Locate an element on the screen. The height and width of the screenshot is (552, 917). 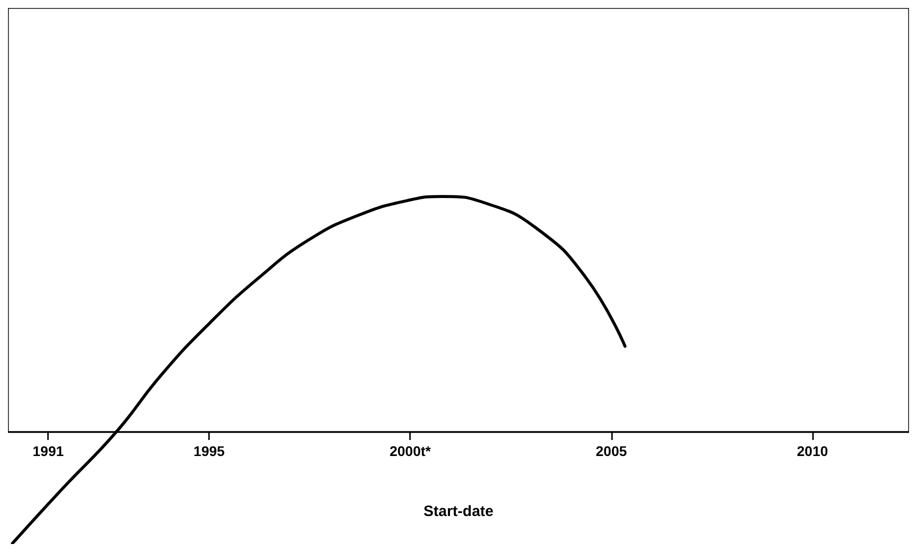
x-tick-label: 2005 is located at coordinates (612, 451).